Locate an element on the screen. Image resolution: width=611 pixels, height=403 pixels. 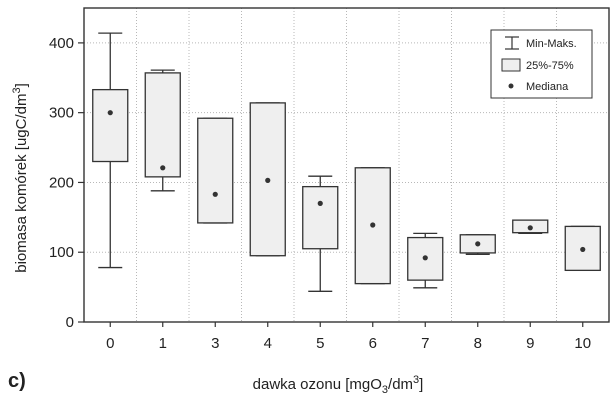
x-tick-label: 3 is located at coordinates (215, 343).